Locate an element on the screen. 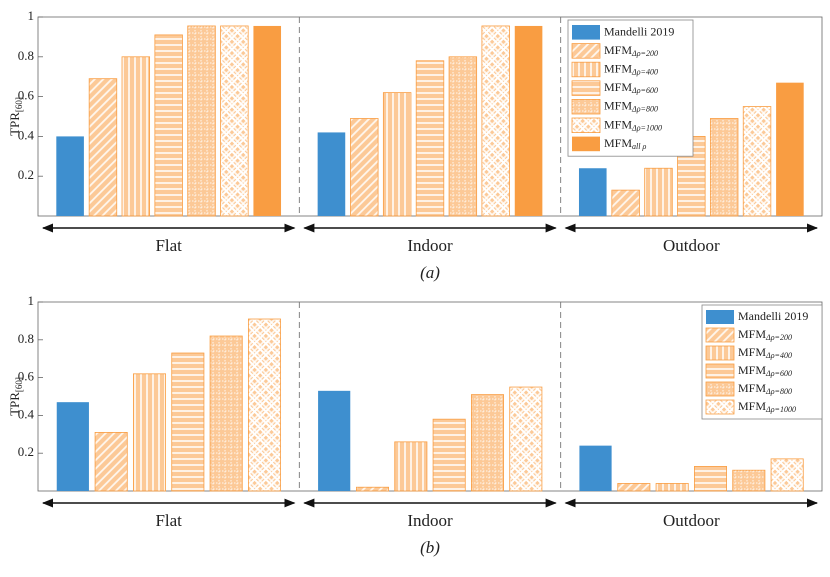  legend-subscript: all ρ is located at coordinates (639, 146).